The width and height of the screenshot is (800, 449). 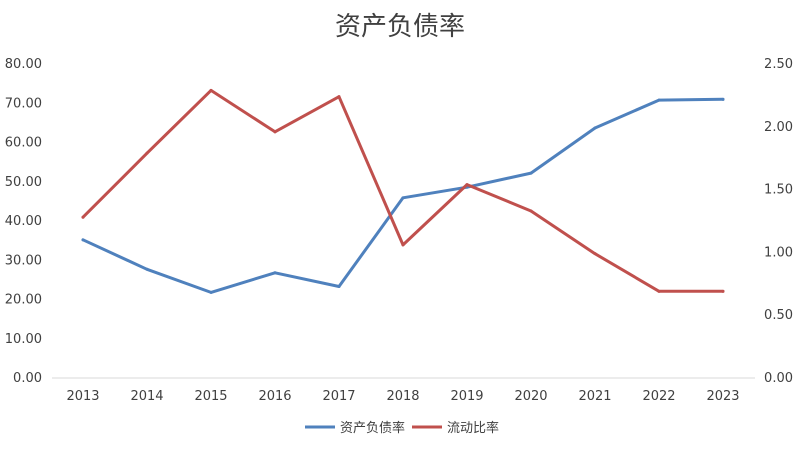 What do you see at coordinates (473, 428) in the screenshot?
I see `legend-label: 流动比率` at bounding box center [473, 428].